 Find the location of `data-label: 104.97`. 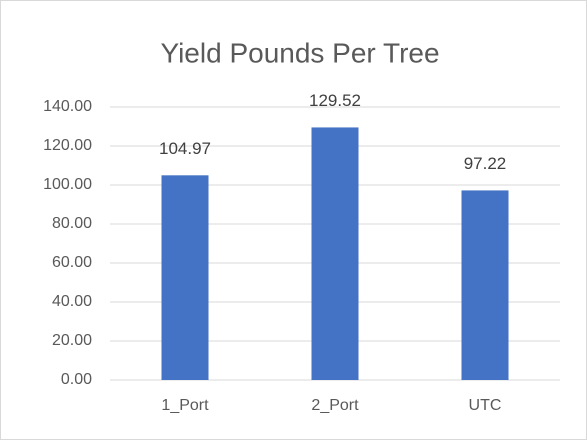

data-label: 104.97 is located at coordinates (185, 148).